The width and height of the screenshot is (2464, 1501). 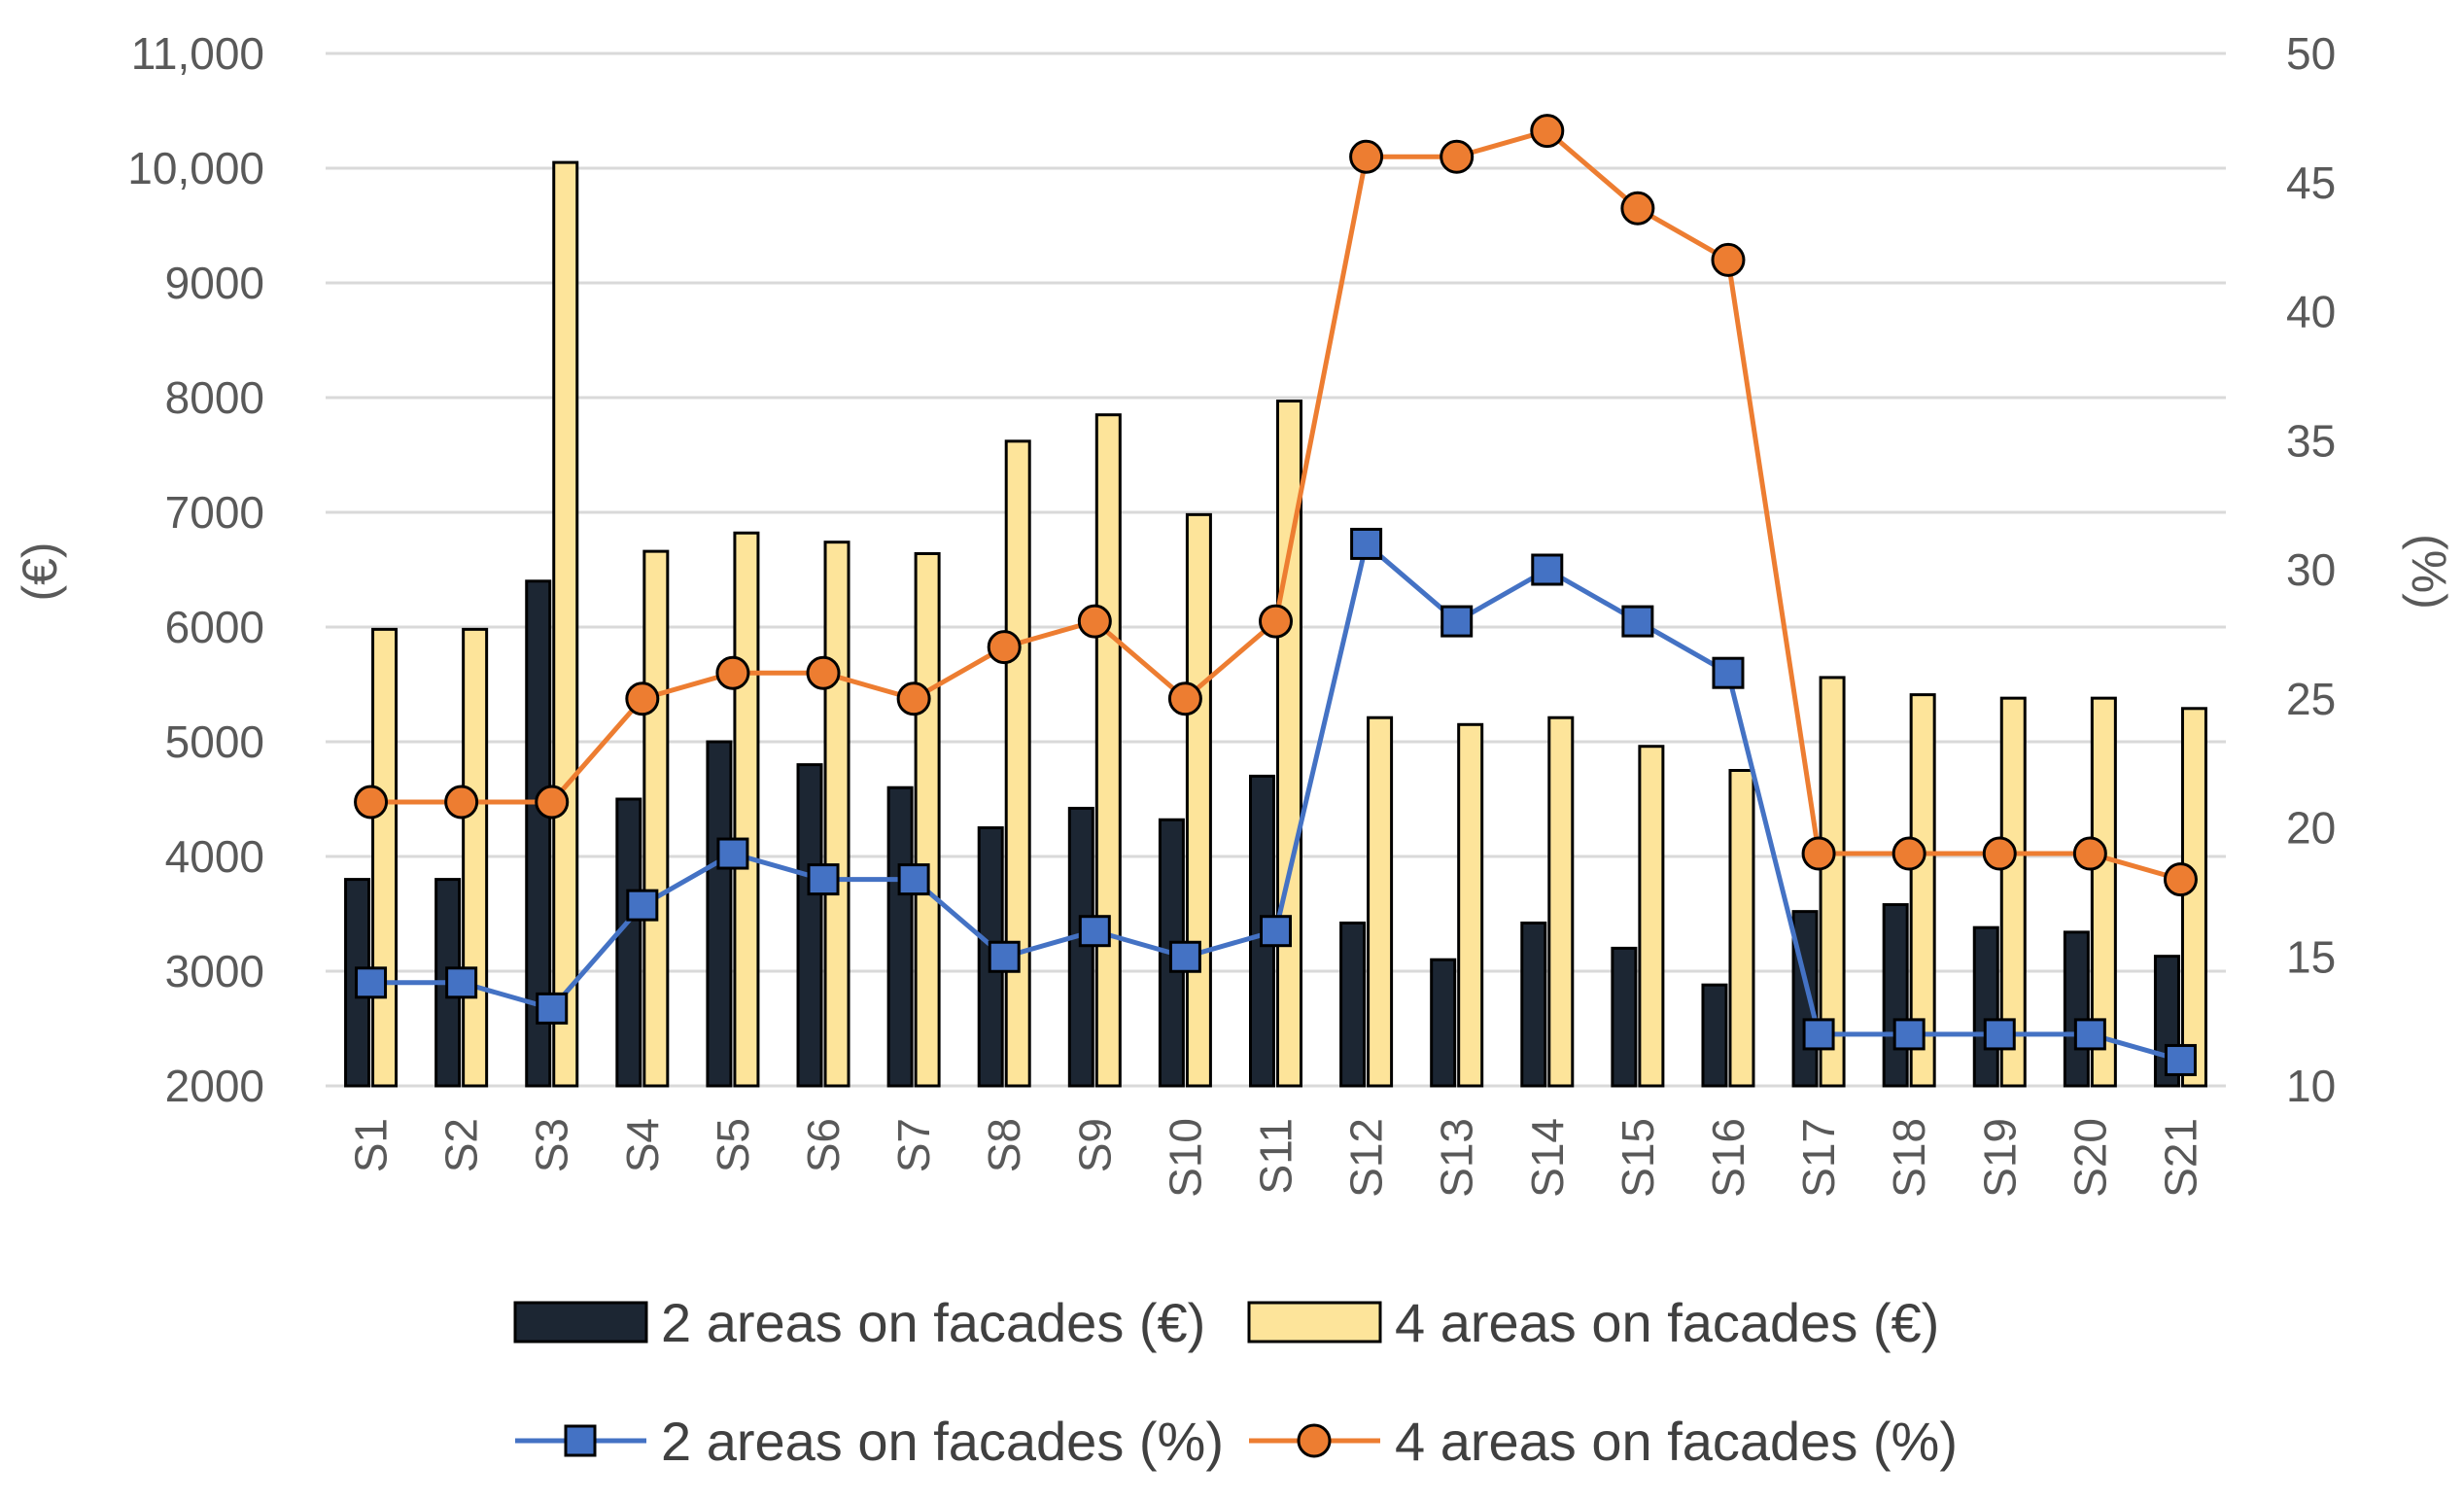 I want to click on y2-axis-title: (%), so click(x=2429, y=572).